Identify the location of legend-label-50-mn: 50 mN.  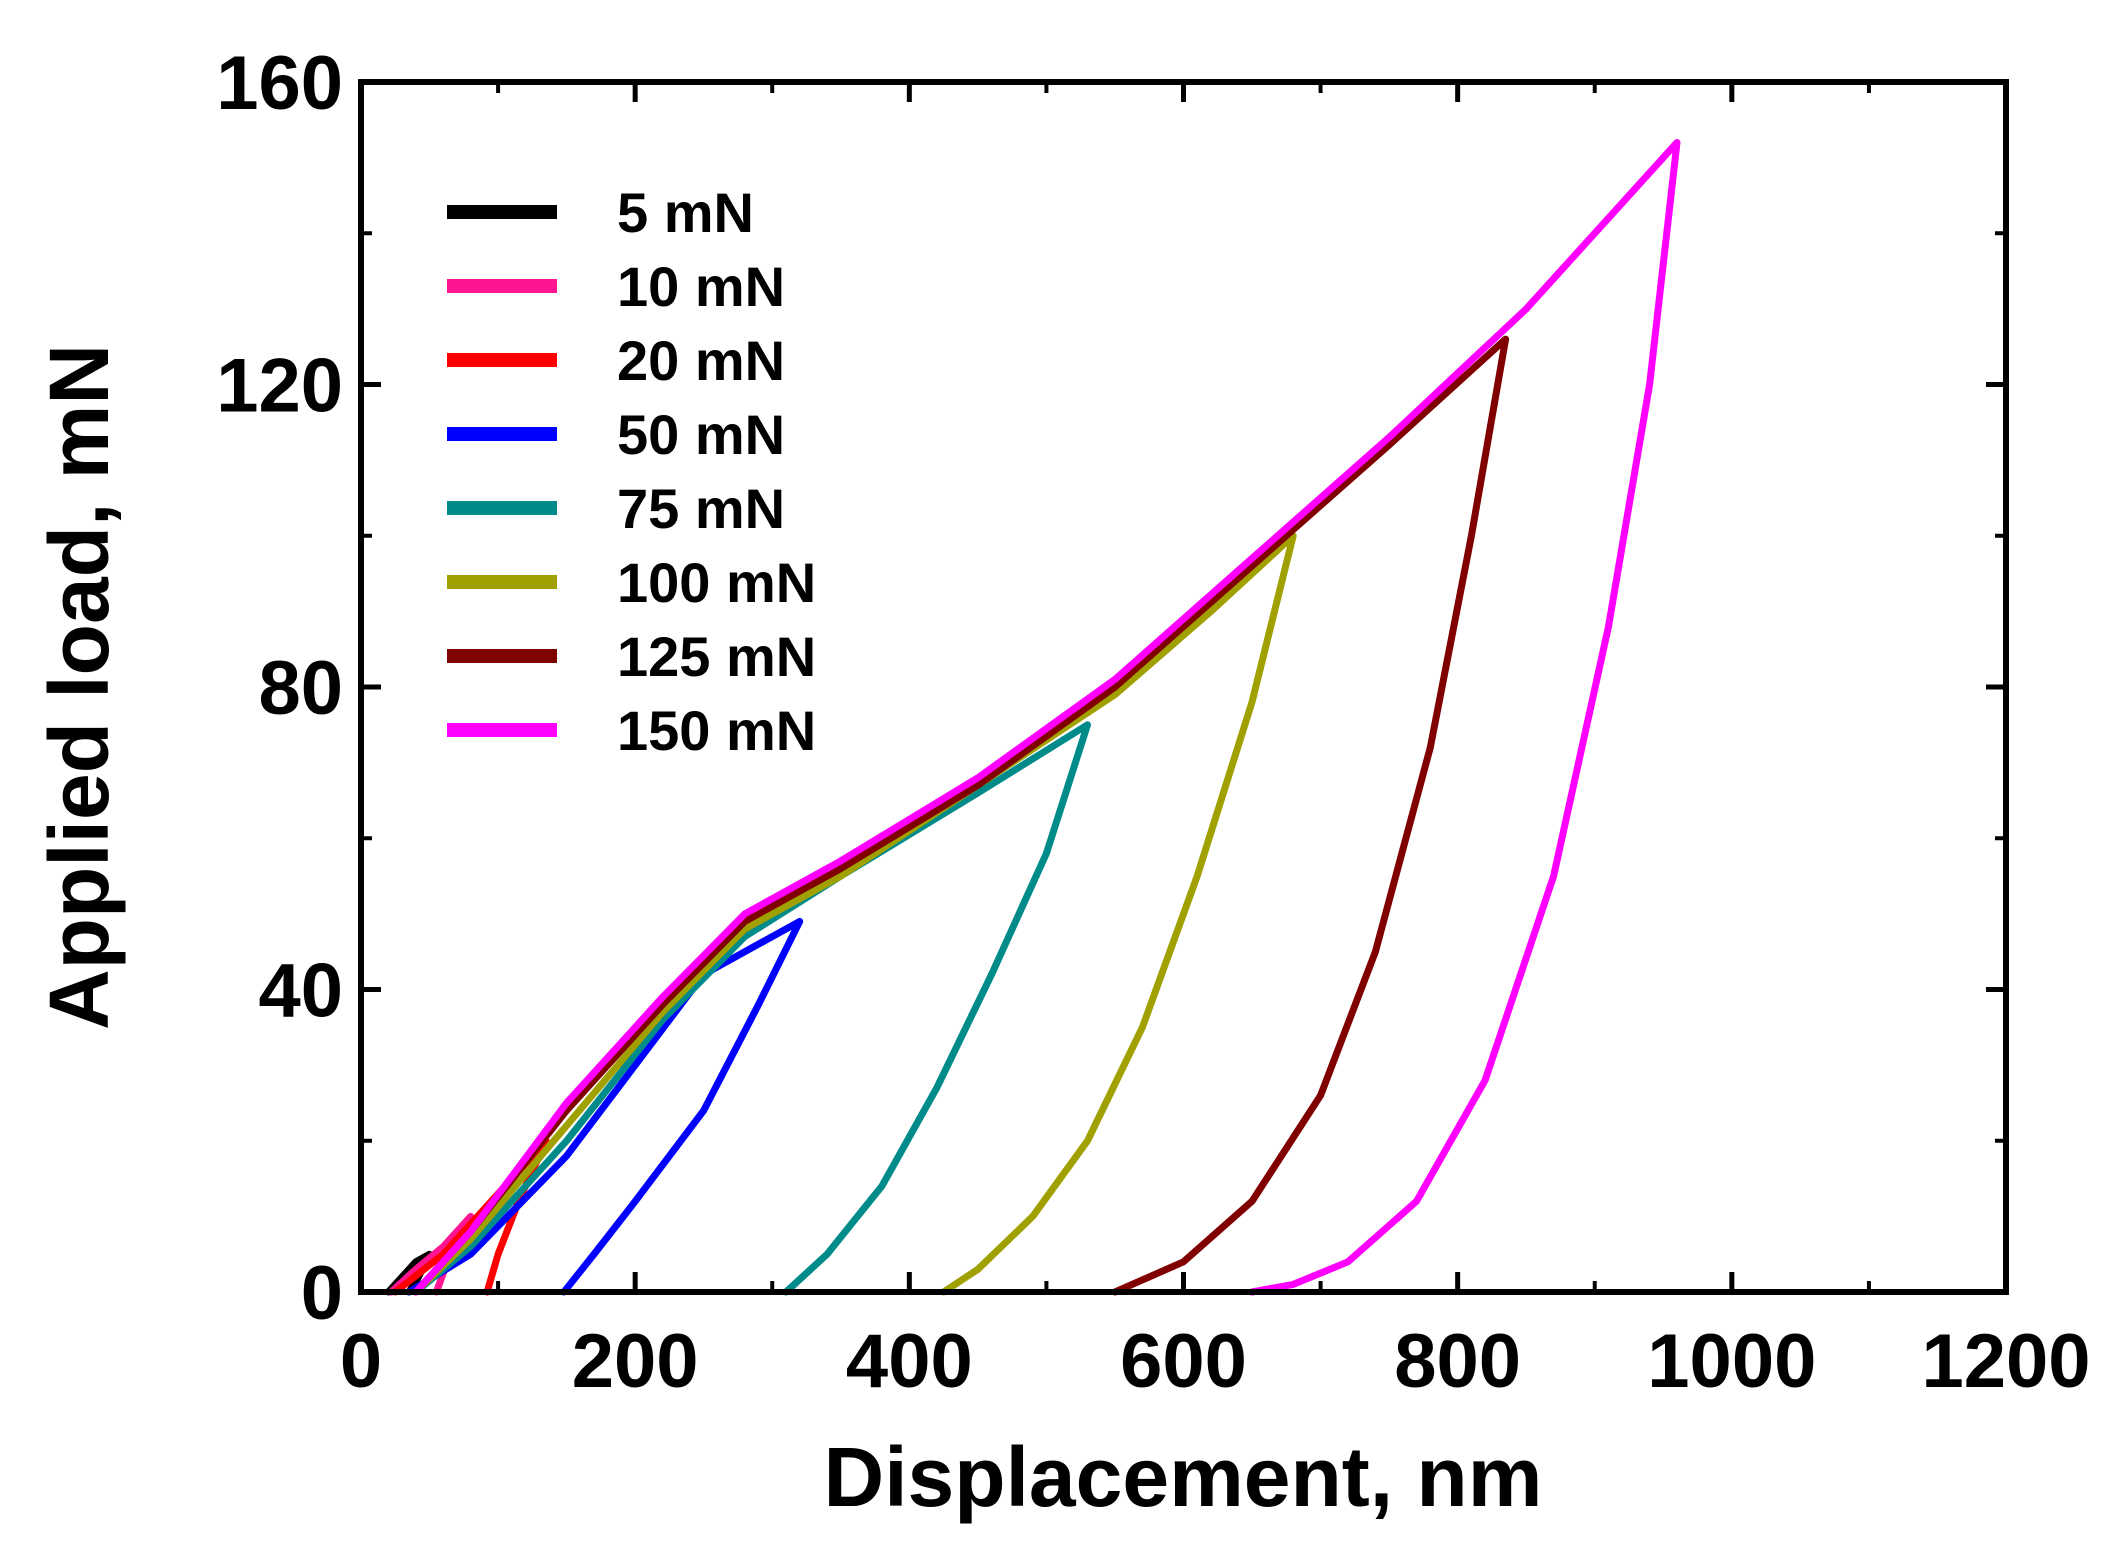
(701, 434).